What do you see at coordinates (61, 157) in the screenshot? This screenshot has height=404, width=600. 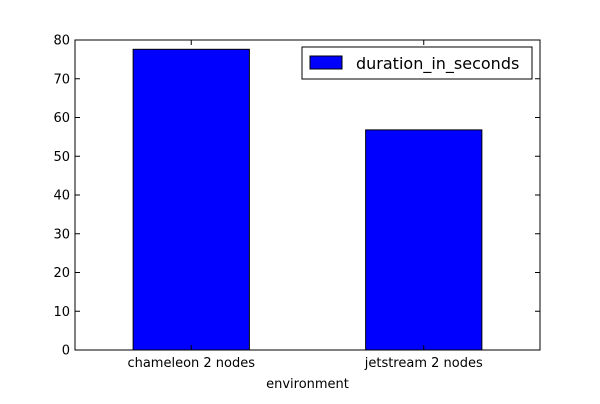 I see `y-tick-label: 50` at bounding box center [61, 157].